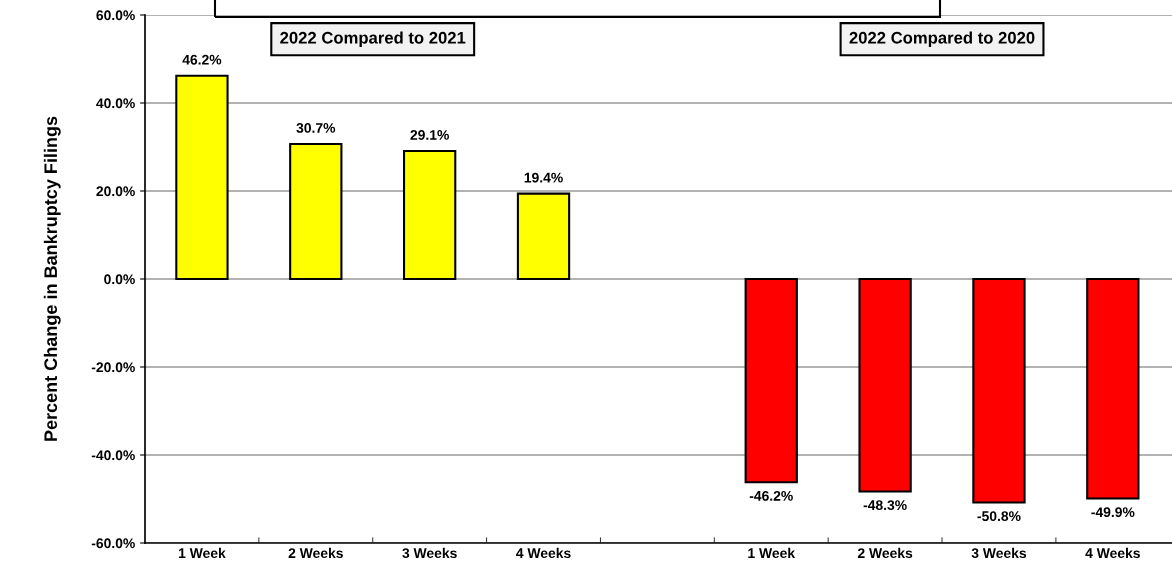 The height and width of the screenshot is (577, 1172). I want to click on data-label: -46.2%, so click(771, 495).